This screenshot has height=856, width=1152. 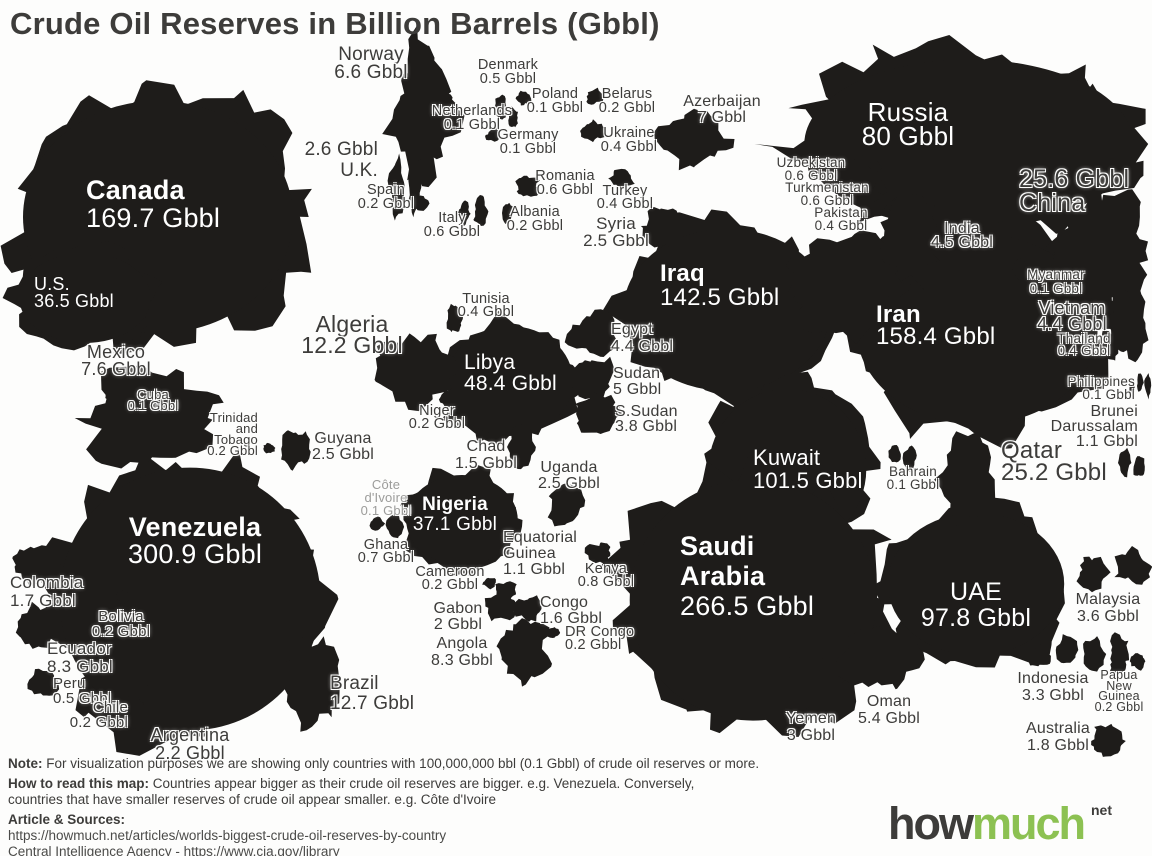 What do you see at coordinates (296, 450) in the screenshot?
I see `shape-guyana` at bounding box center [296, 450].